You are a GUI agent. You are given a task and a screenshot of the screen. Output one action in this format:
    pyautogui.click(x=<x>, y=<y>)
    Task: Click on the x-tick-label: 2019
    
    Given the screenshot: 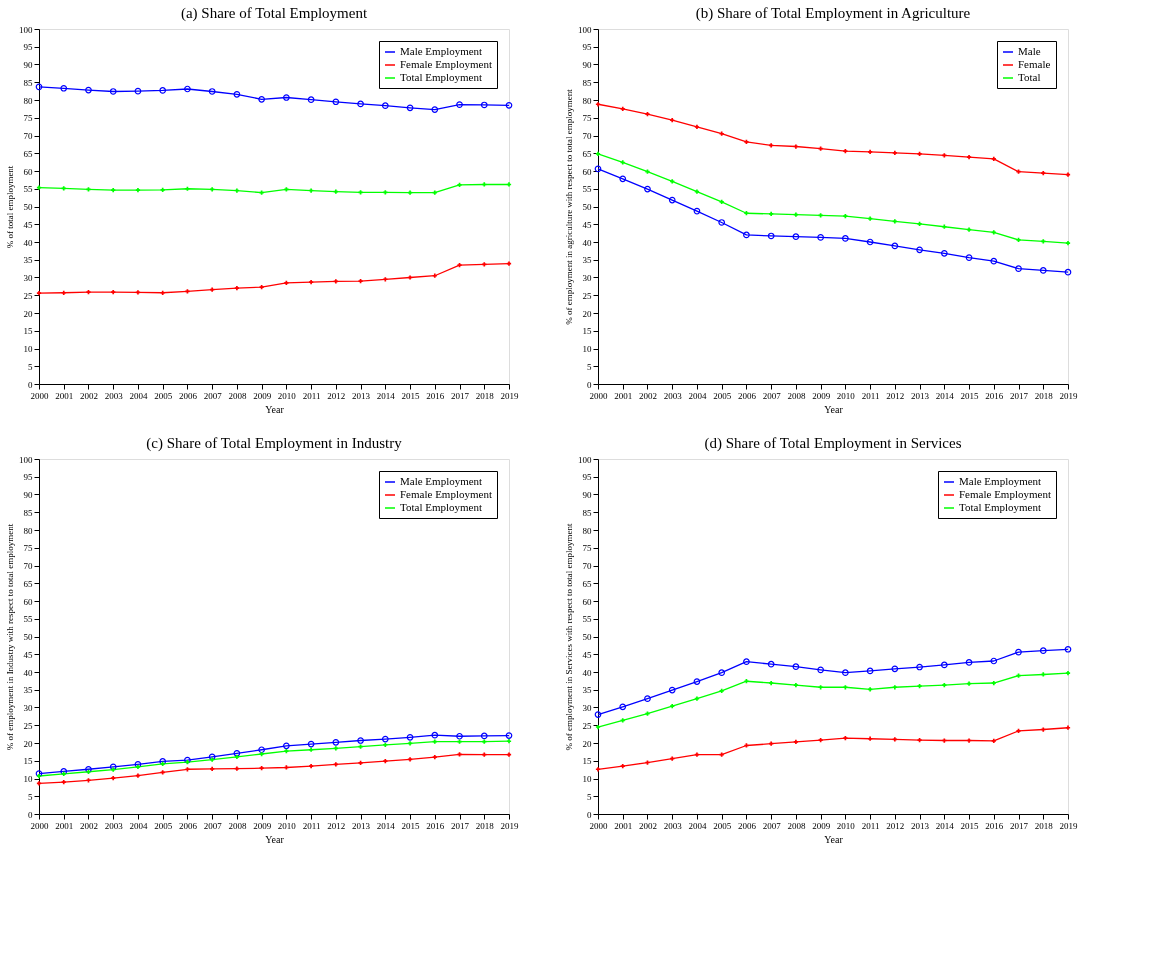 What is the action you would take?
    pyautogui.click(x=1068, y=825)
    